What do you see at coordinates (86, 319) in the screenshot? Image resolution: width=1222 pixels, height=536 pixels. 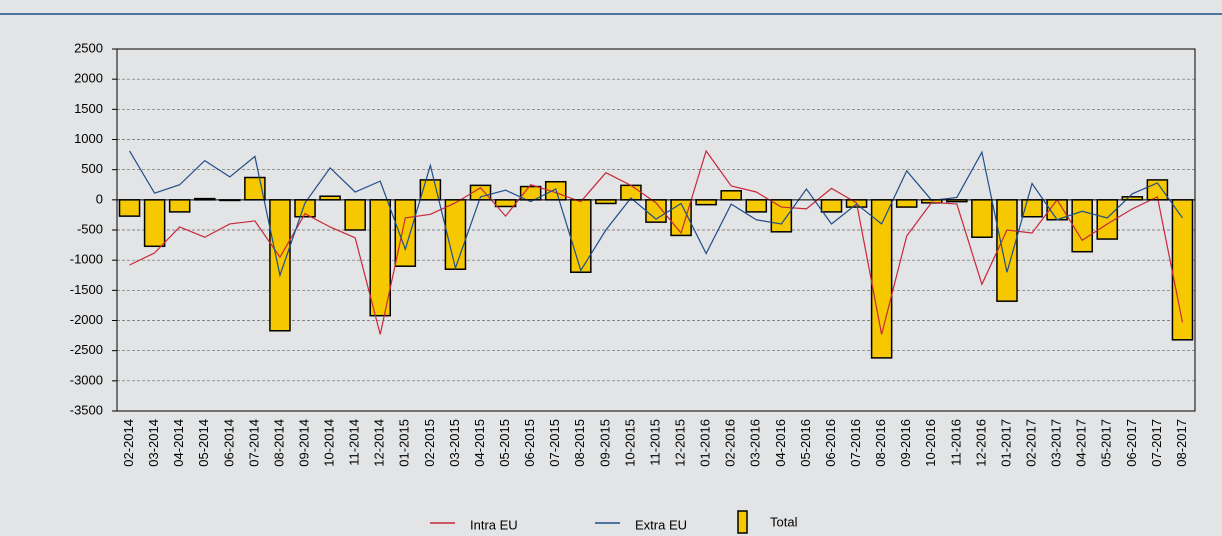 I see `y-tick-label: -2000` at bounding box center [86, 319].